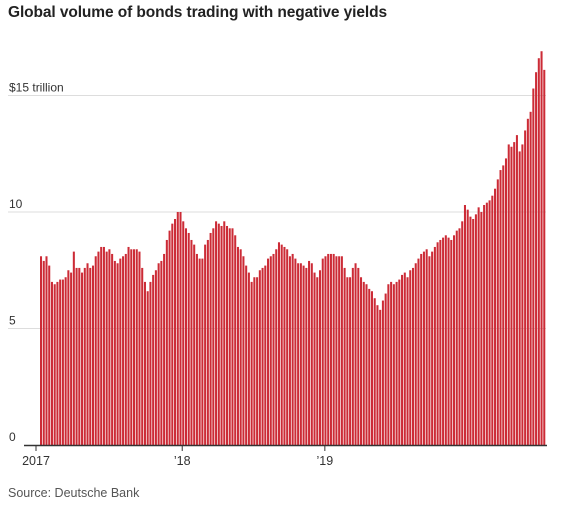 Image resolution: width=561 pixels, height=506 pixels. Describe the element at coordinates (16, 204) in the screenshot. I see `y-tick-label: 10` at that location.